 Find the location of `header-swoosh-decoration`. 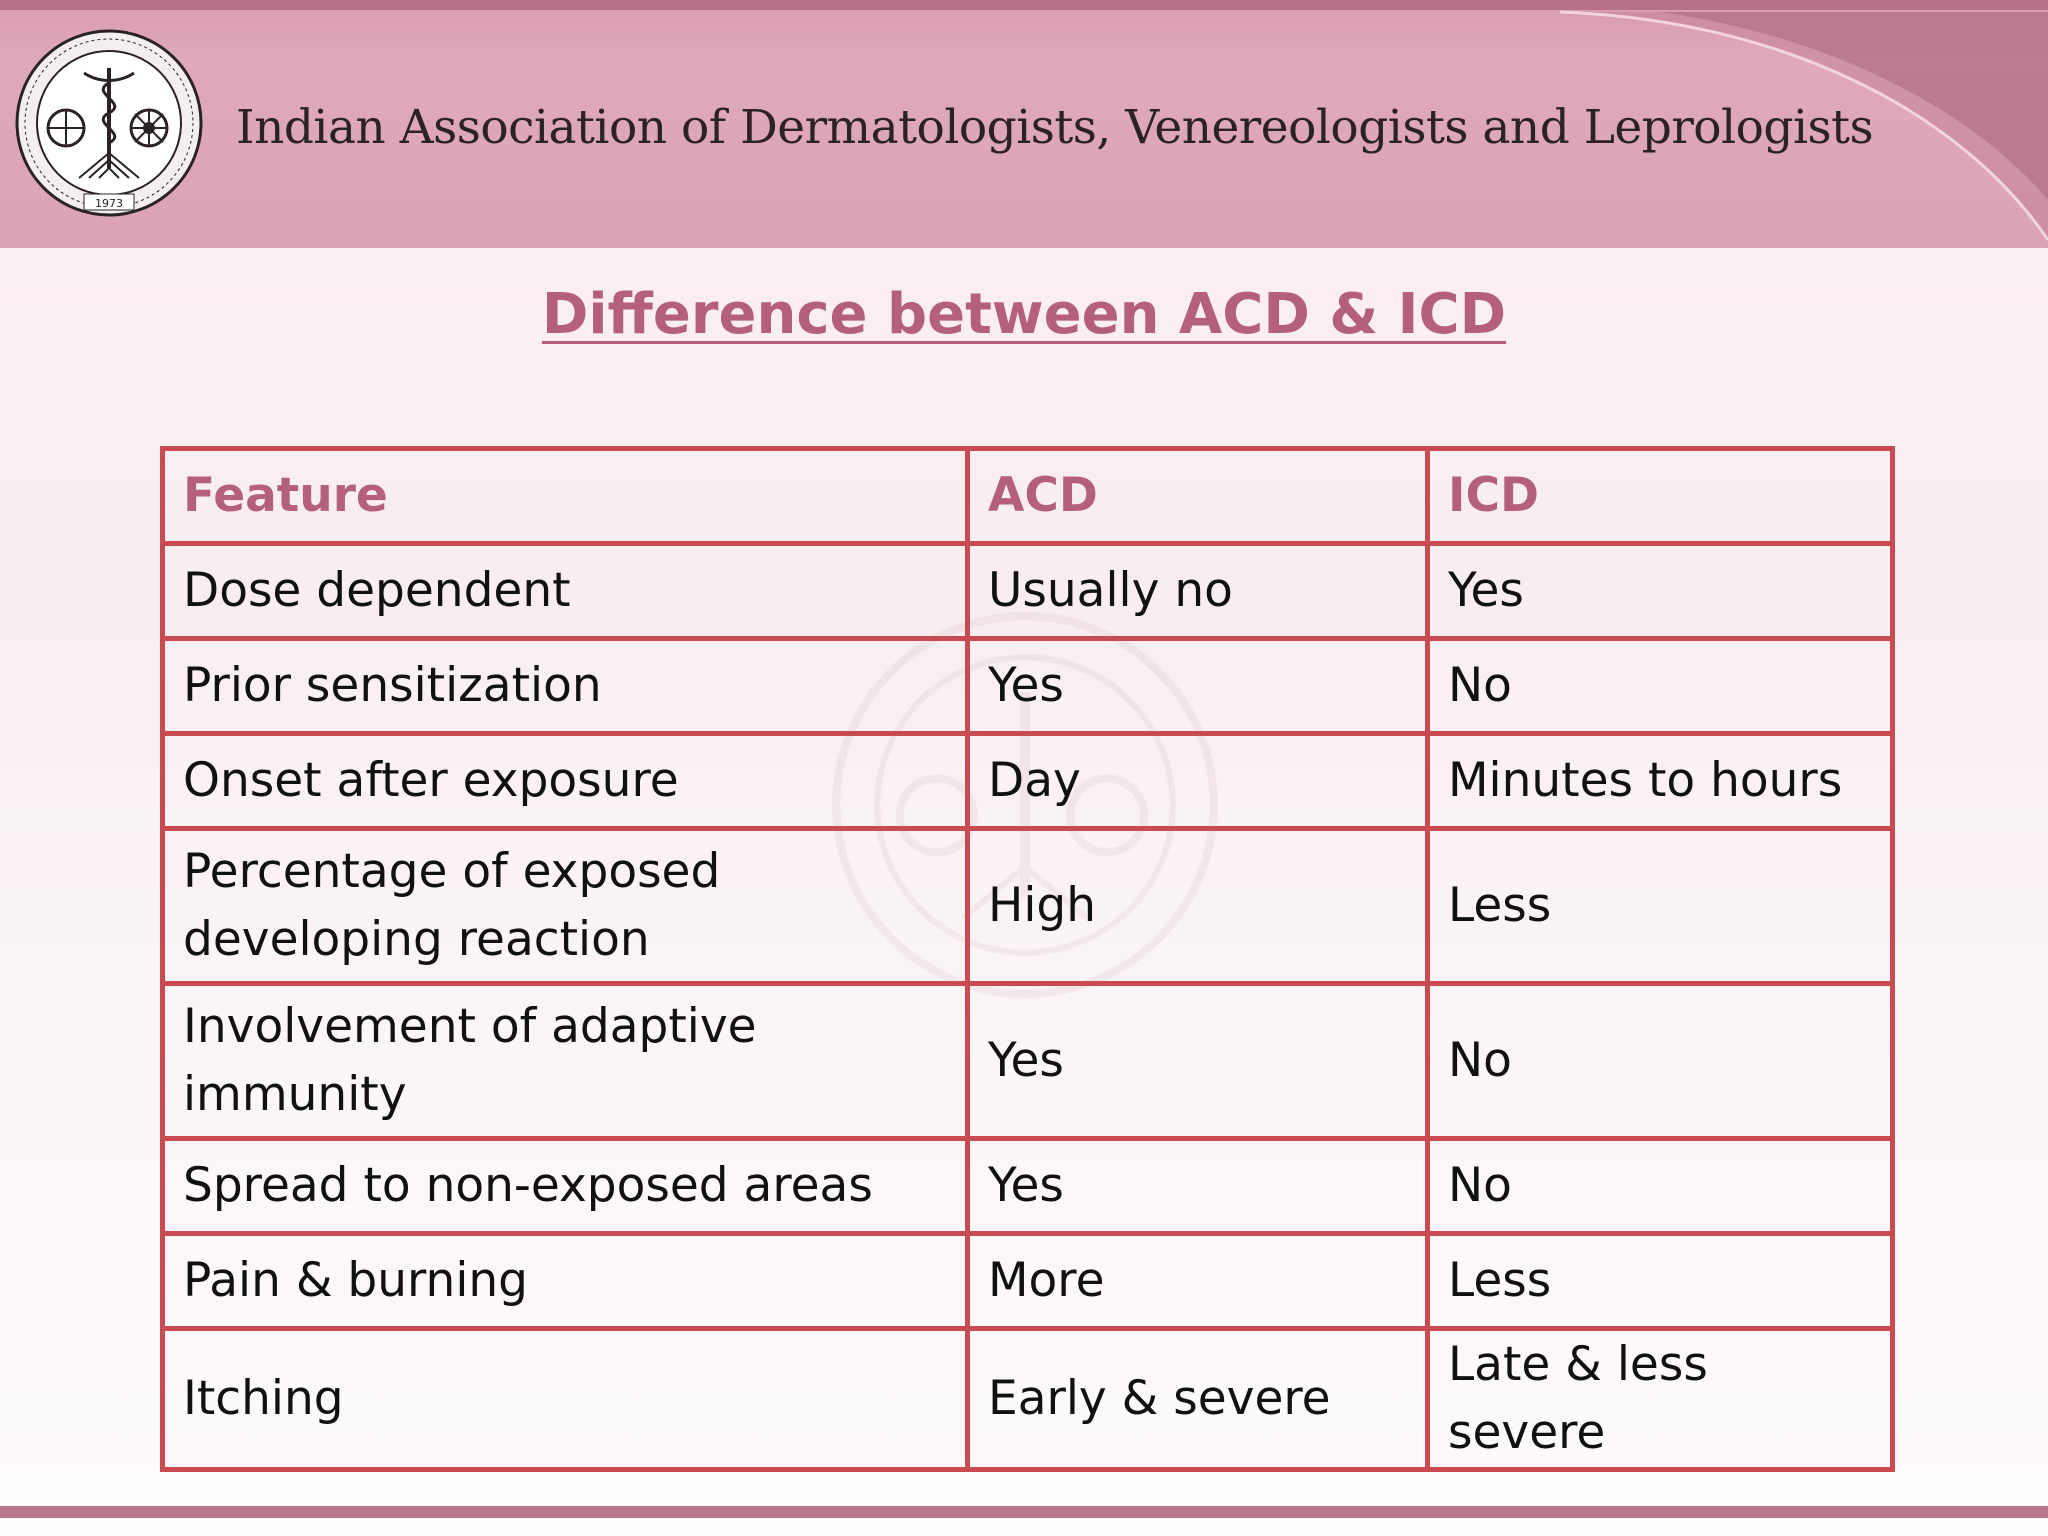

header-swoosh-decoration is located at coordinates (1803, 125).